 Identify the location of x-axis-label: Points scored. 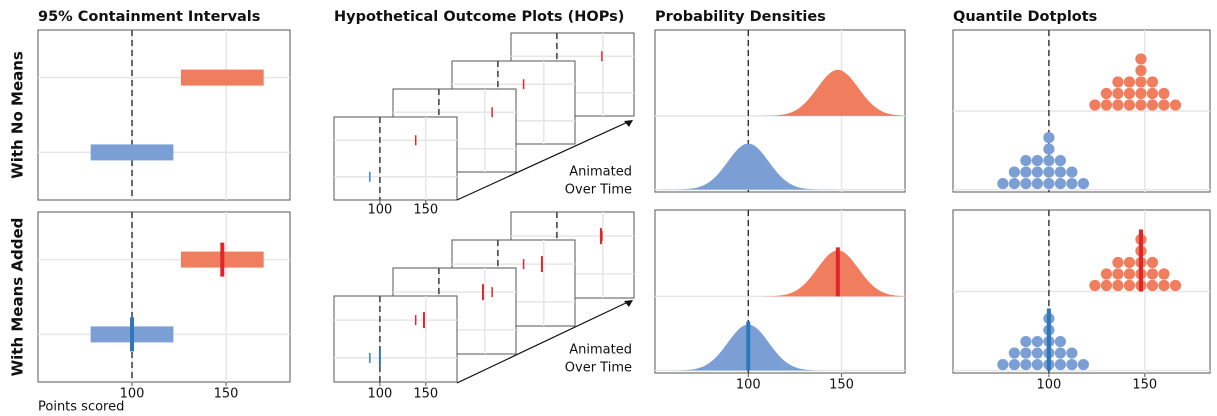
(81, 407).